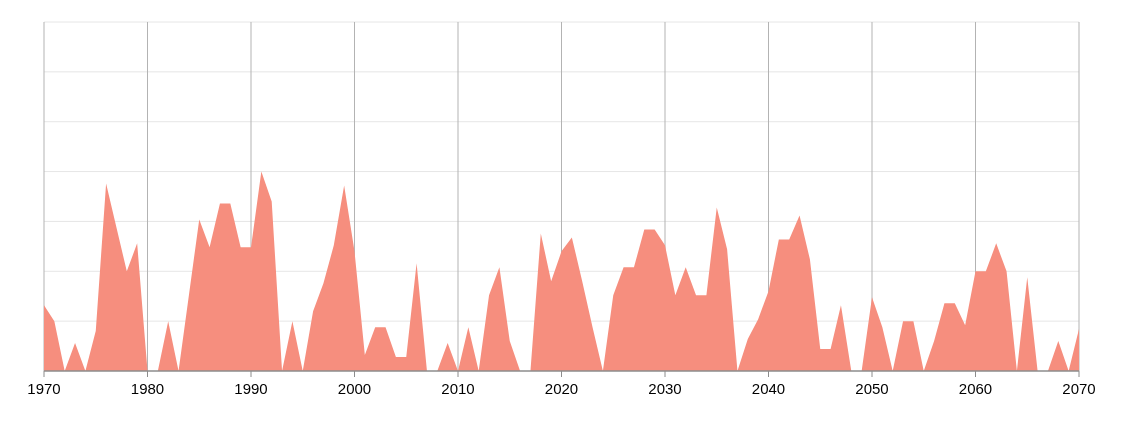  I want to click on x-tick-label: 2020, so click(561, 388).